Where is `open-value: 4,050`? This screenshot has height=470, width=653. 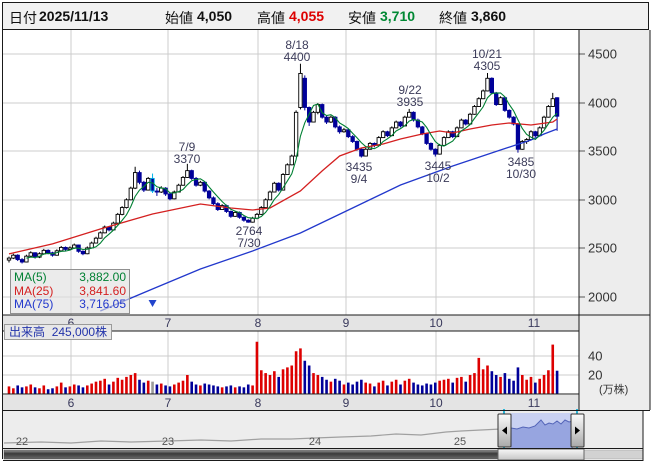
open-value: 4,050 is located at coordinates (215, 16).